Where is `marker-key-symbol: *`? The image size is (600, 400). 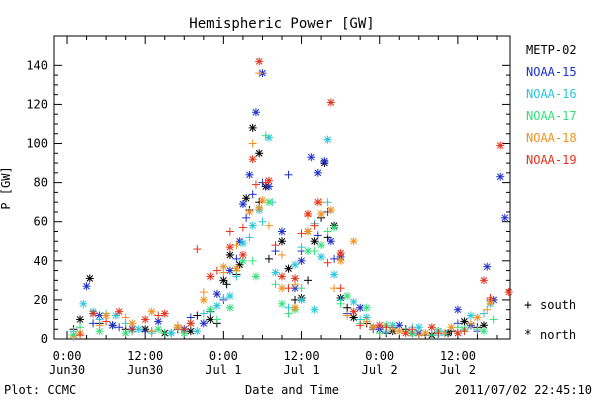
marker-key-symbol: * is located at coordinates (528, 335).